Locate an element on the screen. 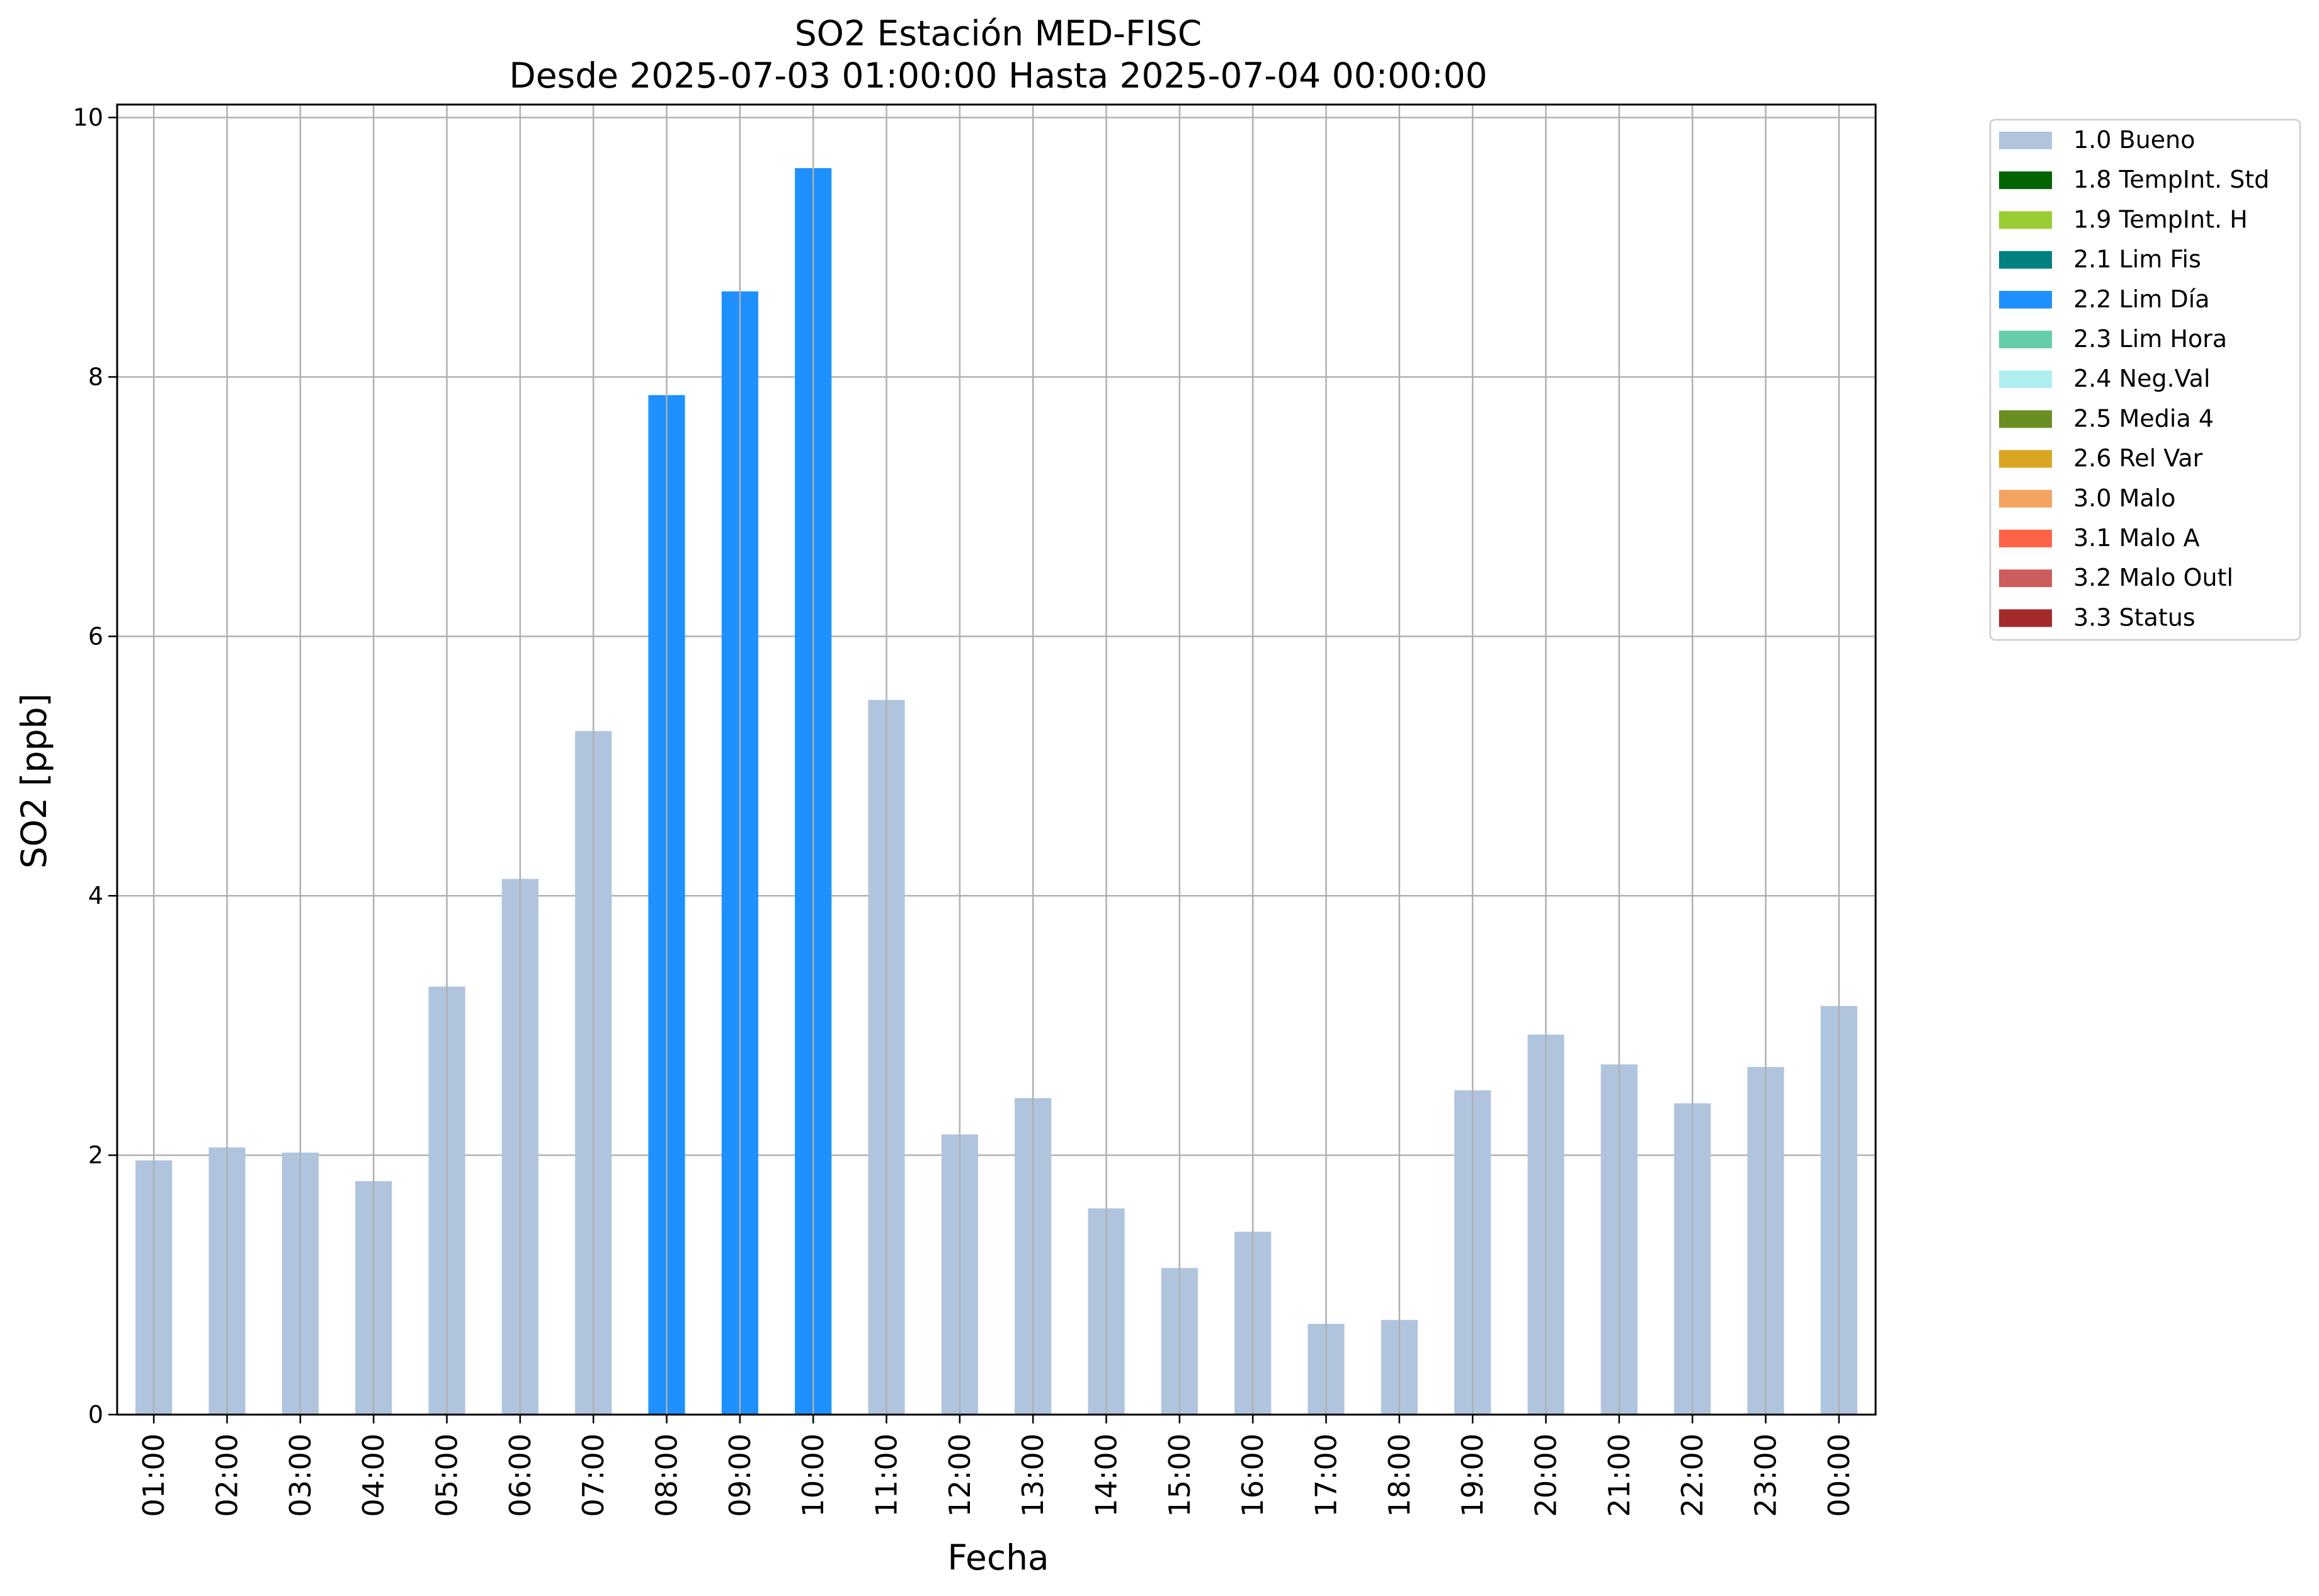  legend-label: 2.5 Media 4 is located at coordinates (2143, 418).